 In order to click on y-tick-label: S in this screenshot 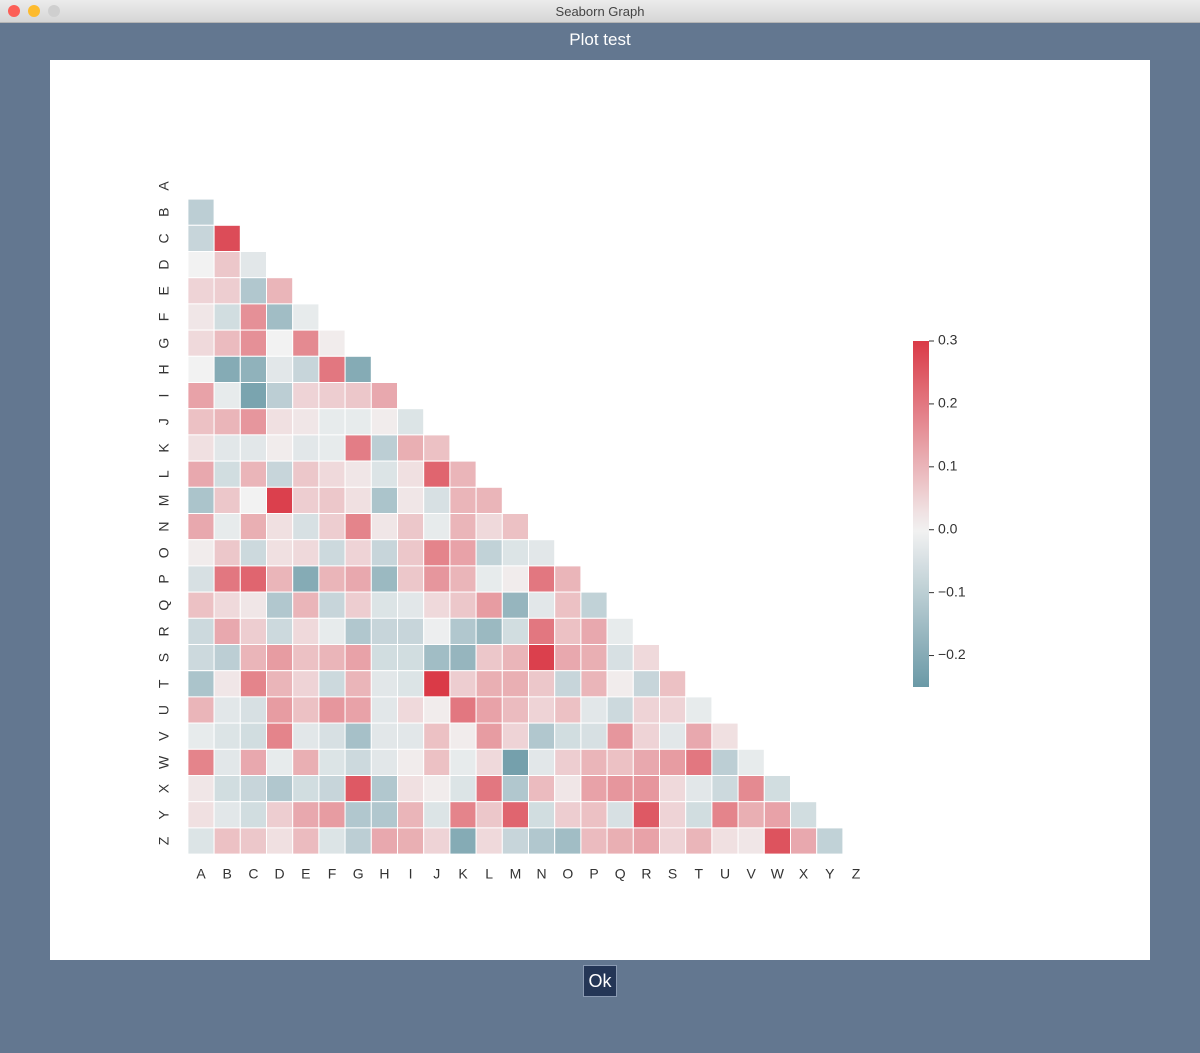, I will do `click(164, 657)`.